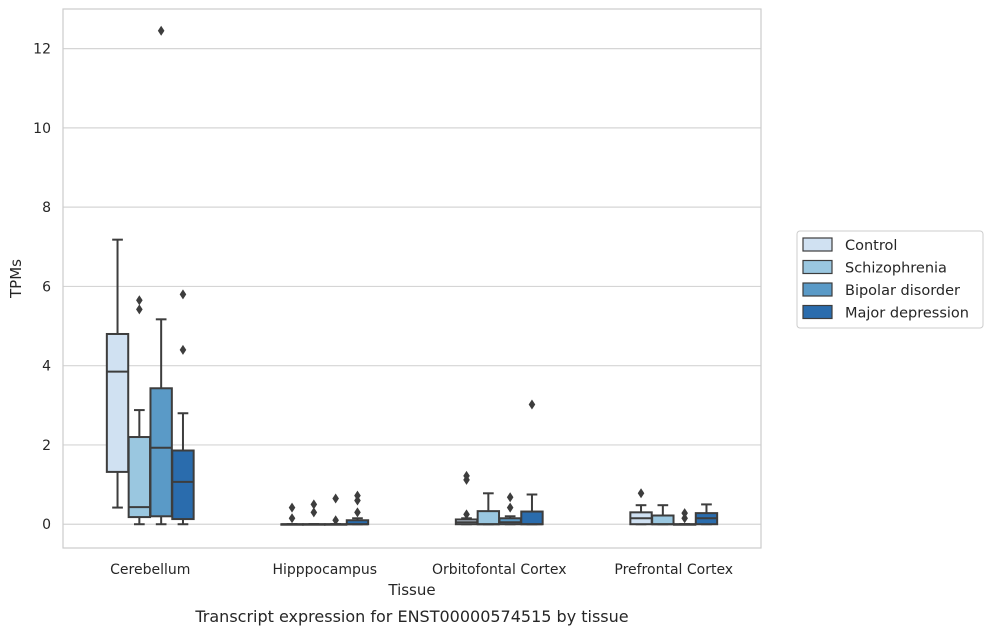  Describe the element at coordinates (902, 291) in the screenshot. I see `legend-label: Bipolar disorder` at that location.